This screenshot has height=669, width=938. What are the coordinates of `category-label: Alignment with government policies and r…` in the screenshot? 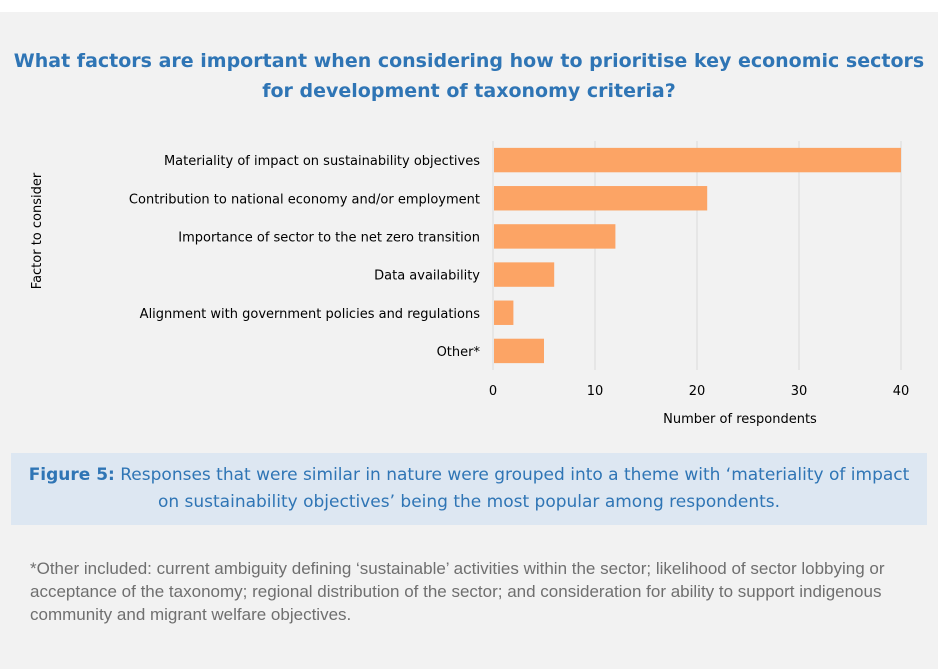 It's located at (310, 314).